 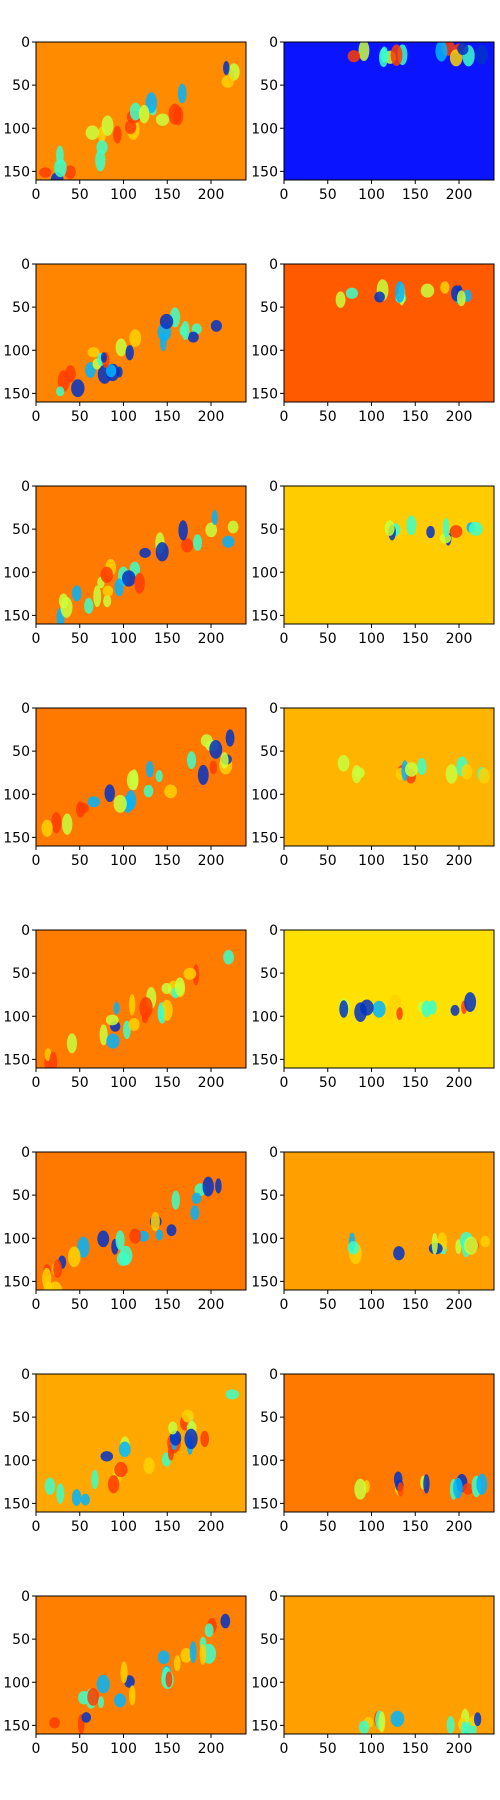 I want to click on heatmap-background, so click(x=141, y=1221).